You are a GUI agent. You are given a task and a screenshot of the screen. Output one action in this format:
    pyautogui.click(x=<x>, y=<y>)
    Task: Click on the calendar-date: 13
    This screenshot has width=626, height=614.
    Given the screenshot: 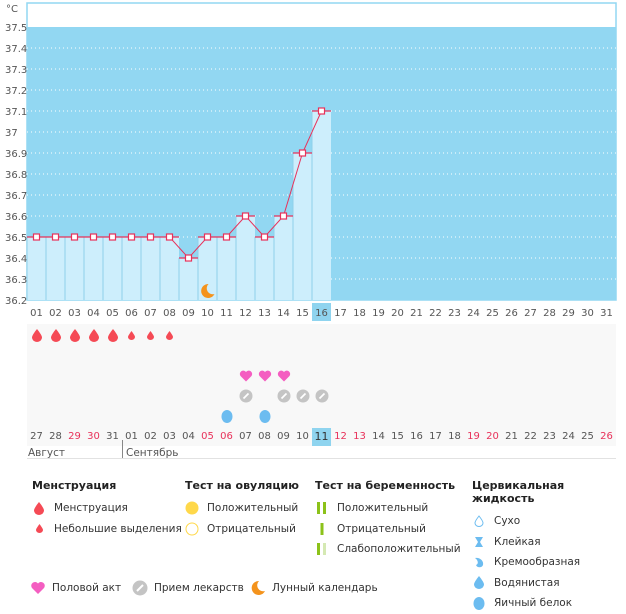 What is the action you would take?
    pyautogui.click(x=359, y=436)
    